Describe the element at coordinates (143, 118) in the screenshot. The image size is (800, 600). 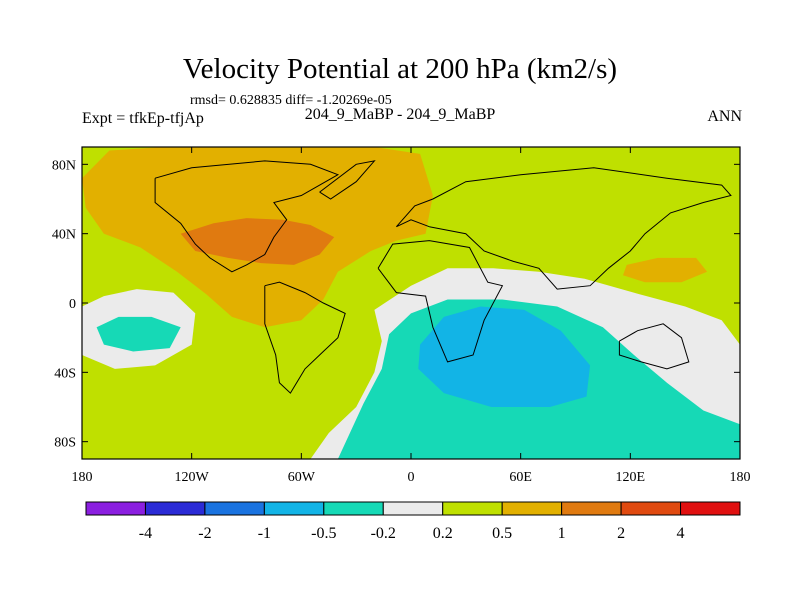
I see `experiment-label: Expt = tfkEp-tfjAp` at that location.